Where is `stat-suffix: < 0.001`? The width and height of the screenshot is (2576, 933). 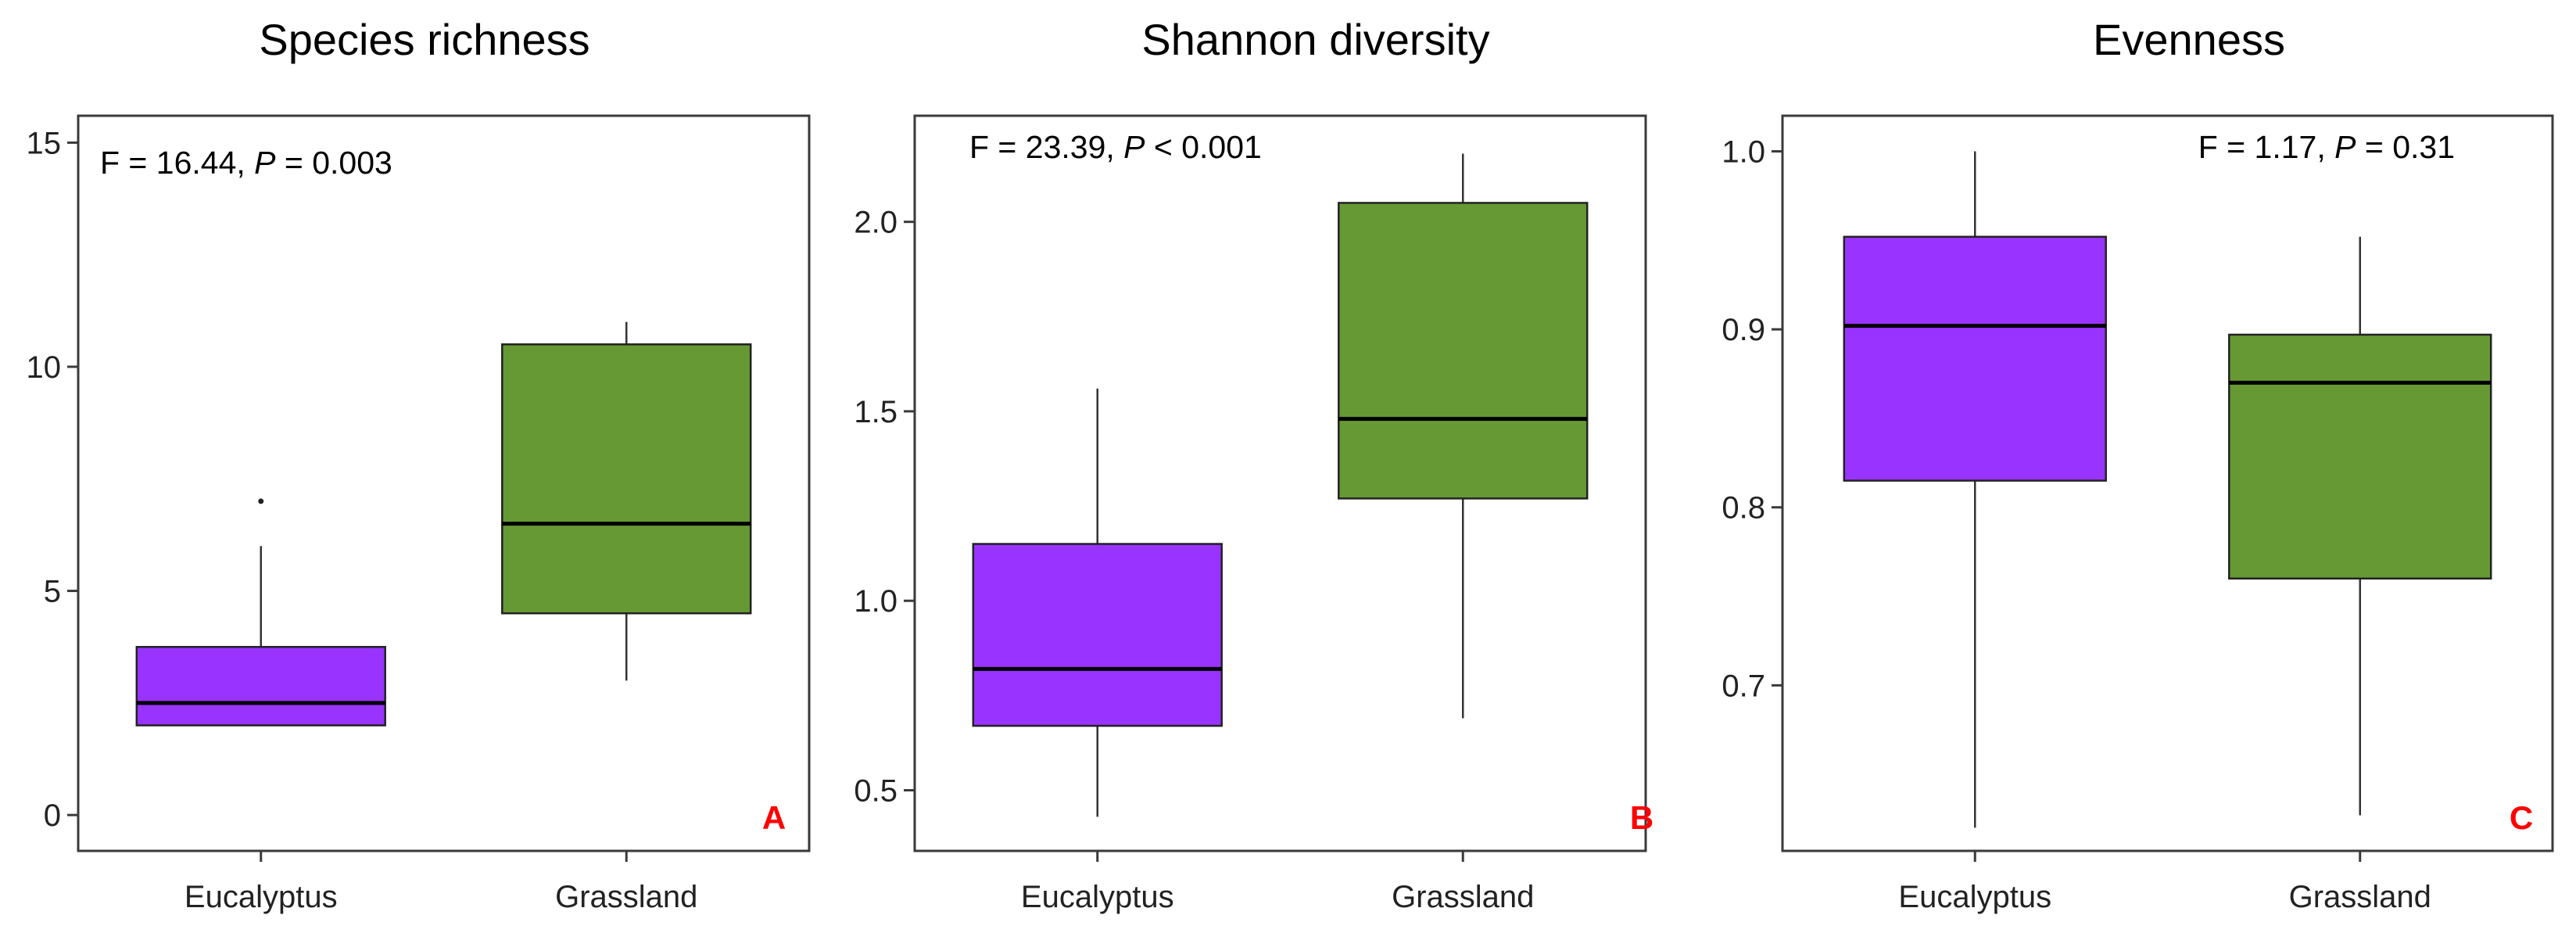
stat-suffix: < 0.001 is located at coordinates (1203, 147).